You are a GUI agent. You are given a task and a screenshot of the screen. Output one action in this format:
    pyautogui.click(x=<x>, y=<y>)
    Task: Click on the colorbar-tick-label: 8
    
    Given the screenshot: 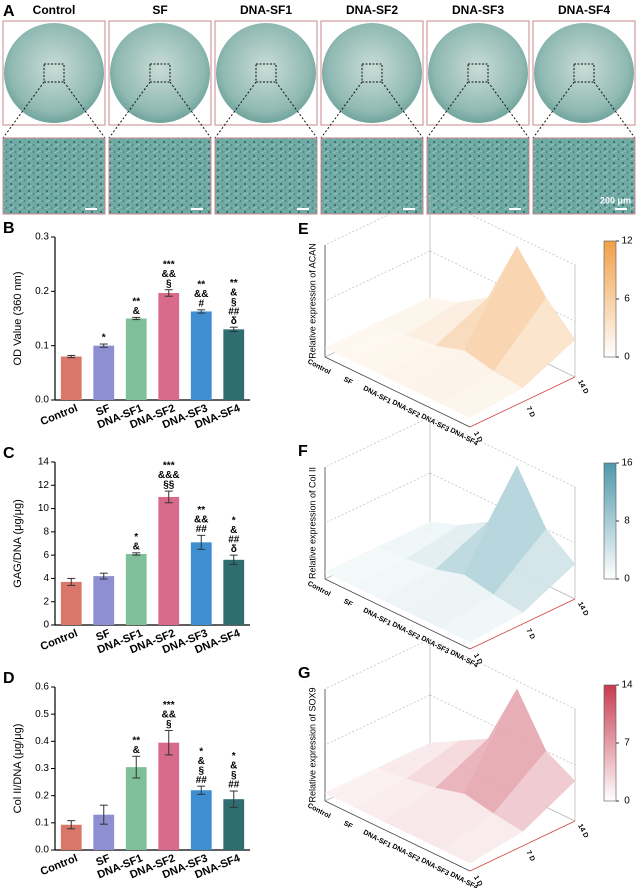 What is the action you would take?
    pyautogui.click(x=627, y=521)
    